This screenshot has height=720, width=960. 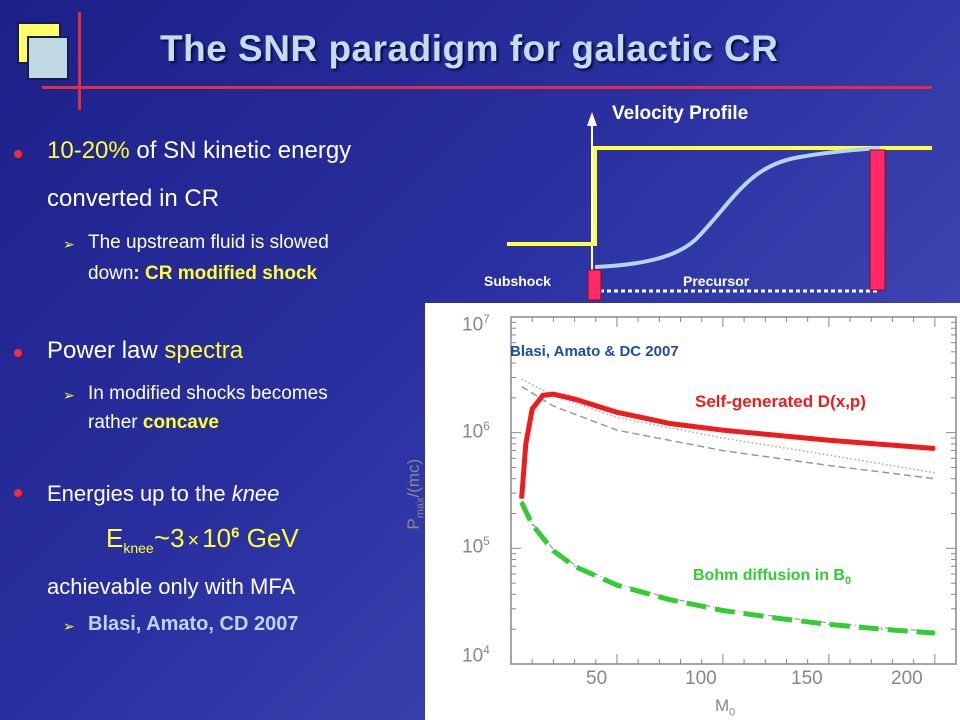 I want to click on x-tick-100: 100, so click(x=701, y=678).